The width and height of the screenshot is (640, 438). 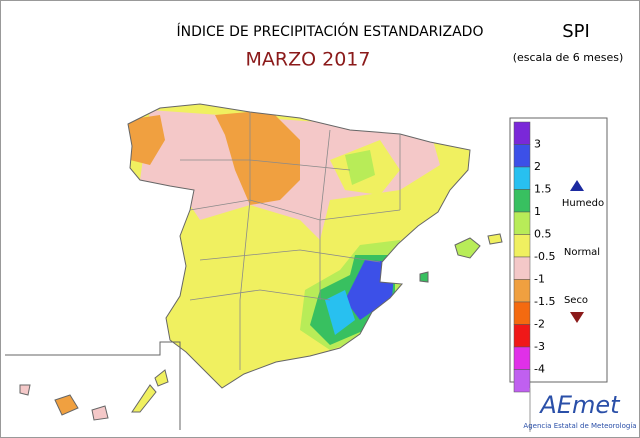 I want to click on wet-label: Humedo, so click(x=583, y=203).